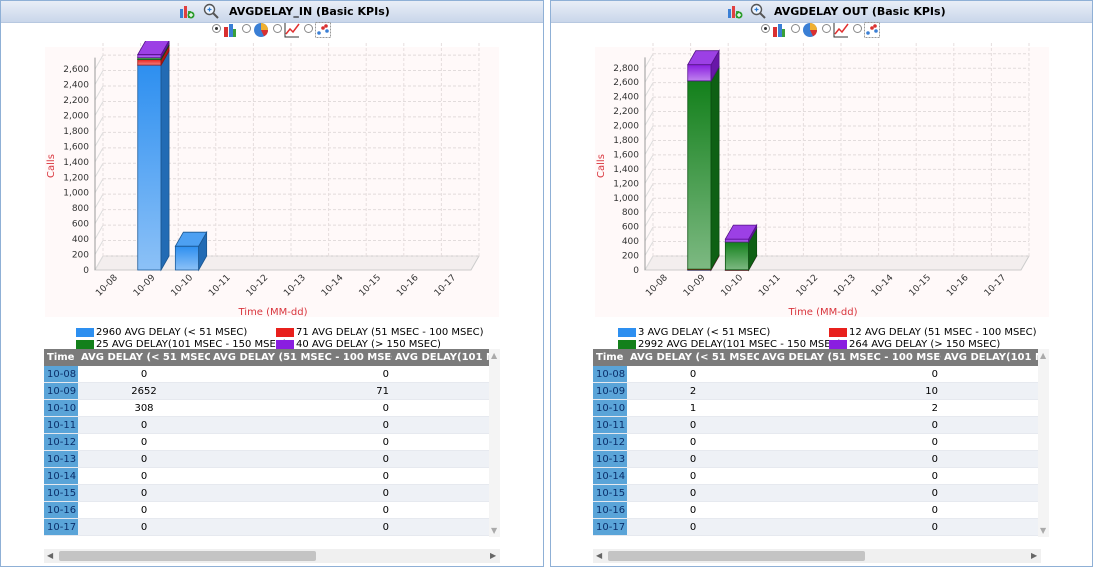 The image size is (1095, 569). What do you see at coordinates (626, 83) in the screenshot?
I see `y-tick-label: 2,600` at bounding box center [626, 83].